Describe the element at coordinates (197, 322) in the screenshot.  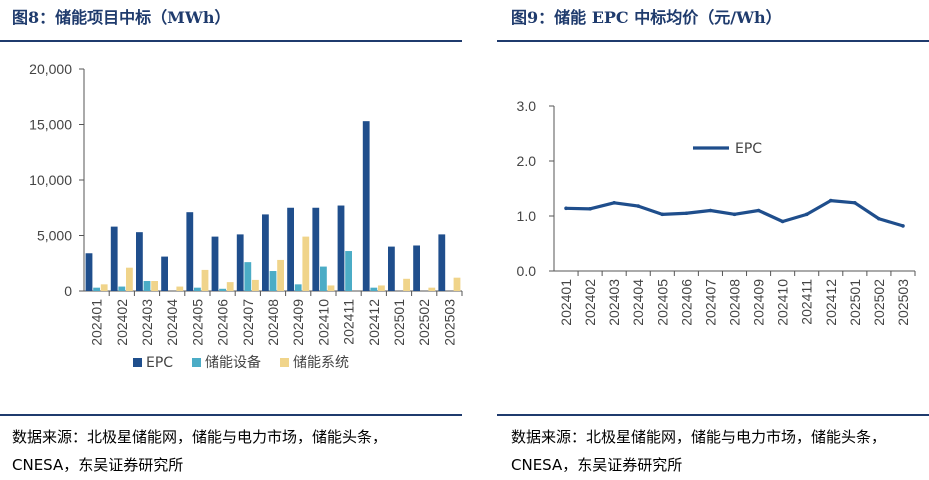
I see `x-tick-label: 202405` at that location.